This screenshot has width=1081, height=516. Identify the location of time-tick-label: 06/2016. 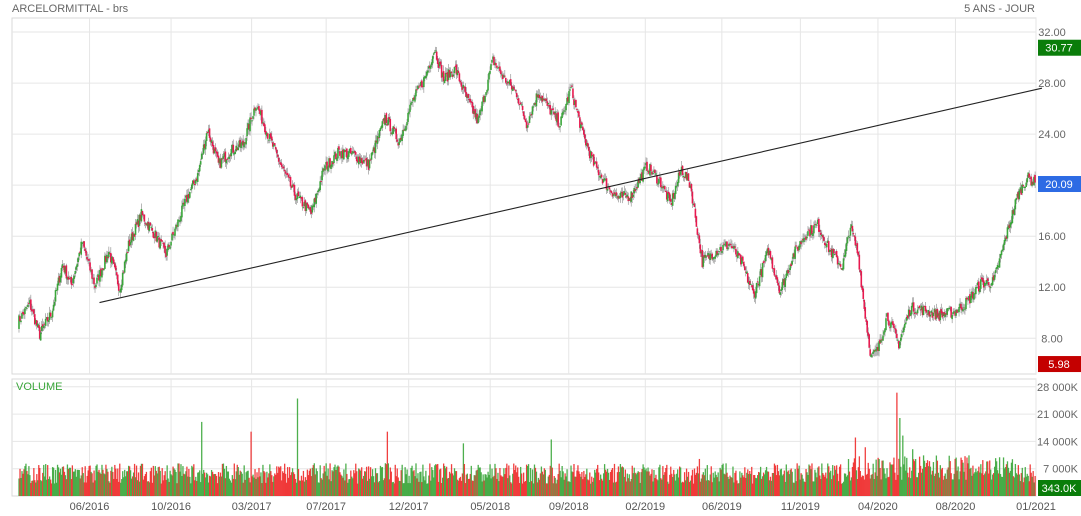
(90, 507).